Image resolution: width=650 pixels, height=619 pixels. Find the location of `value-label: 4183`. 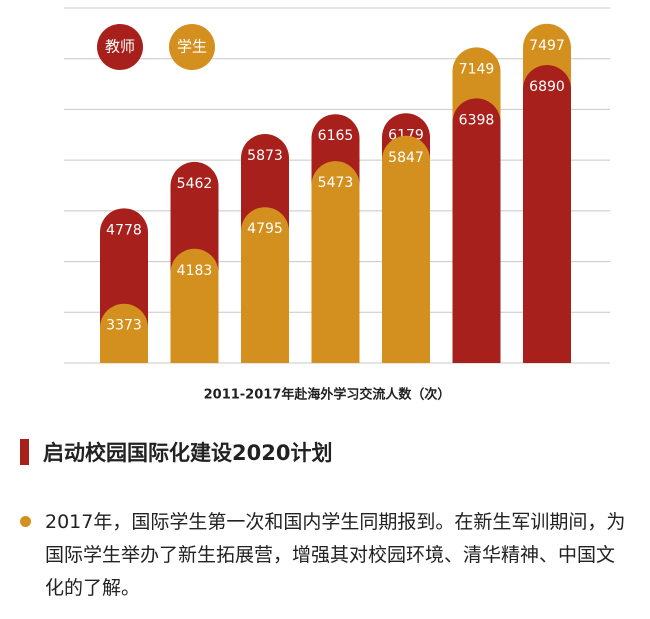

value-label: 4183 is located at coordinates (195, 271).